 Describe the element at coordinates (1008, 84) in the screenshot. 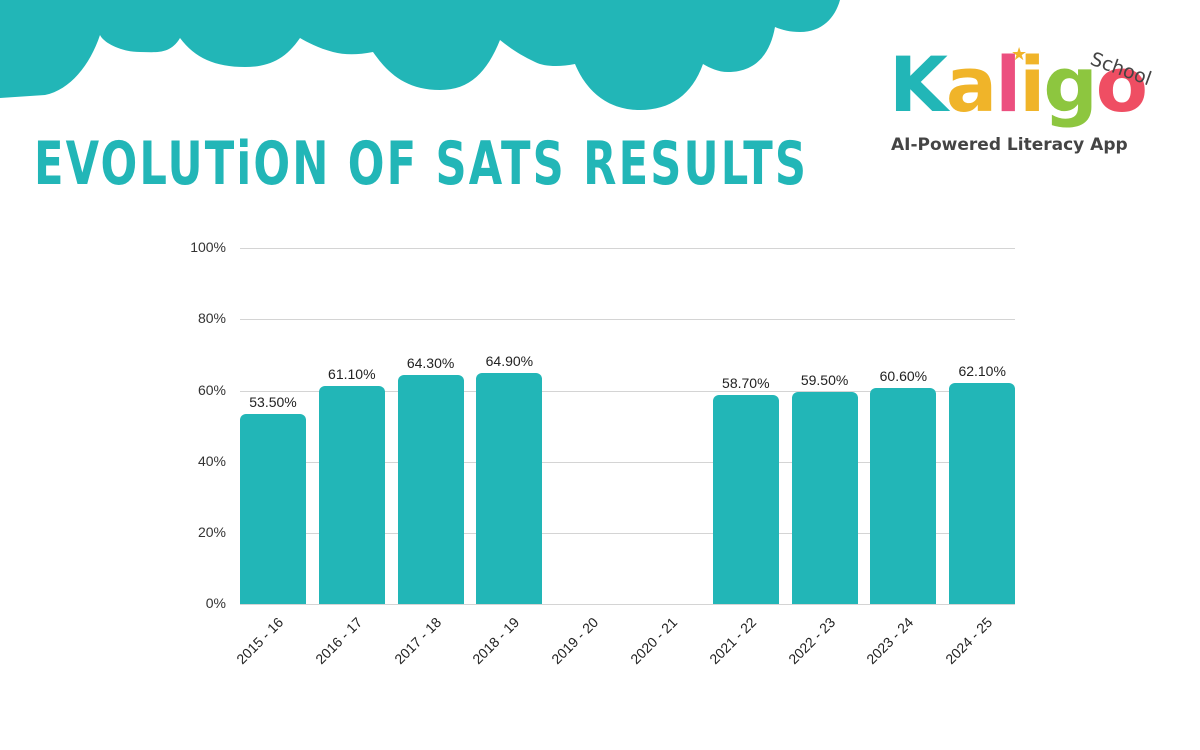

I see `logo-letter: l` at that location.